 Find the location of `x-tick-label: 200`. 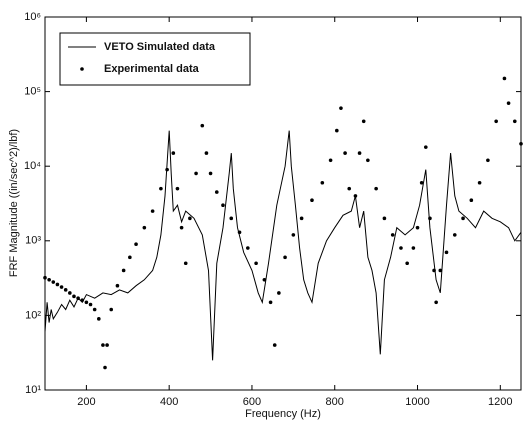

x-tick-label: 200 is located at coordinates (86, 402).